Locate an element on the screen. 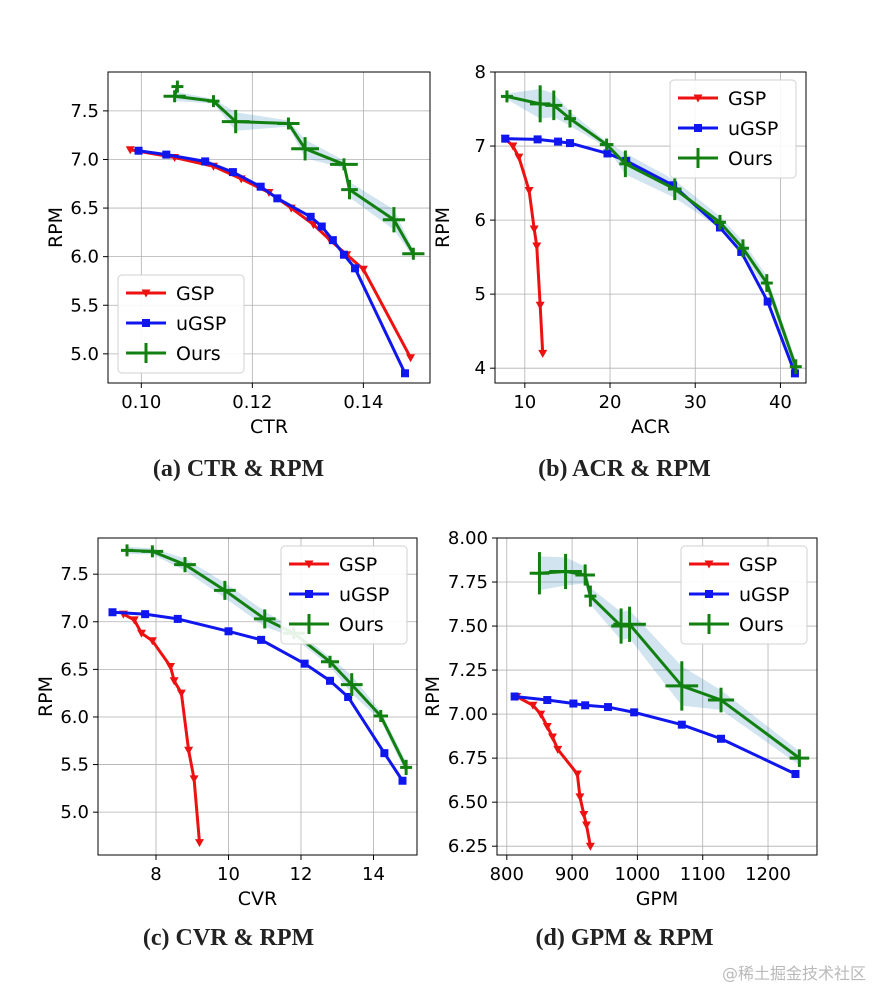 Image resolution: width=874 pixels, height=990 pixels. x-tick-label: 800 is located at coordinates (507, 874).